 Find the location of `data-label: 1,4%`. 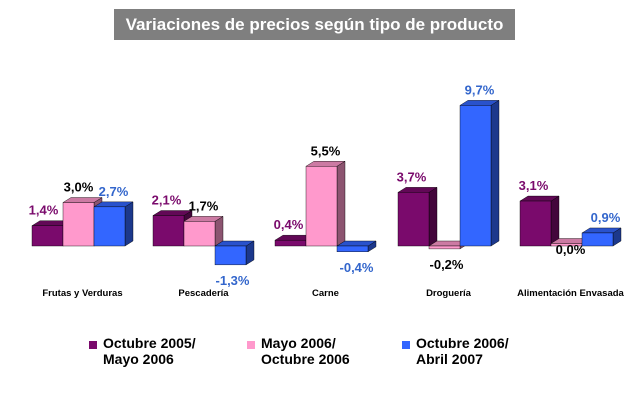

data-label: 1,4% is located at coordinates (44, 210).